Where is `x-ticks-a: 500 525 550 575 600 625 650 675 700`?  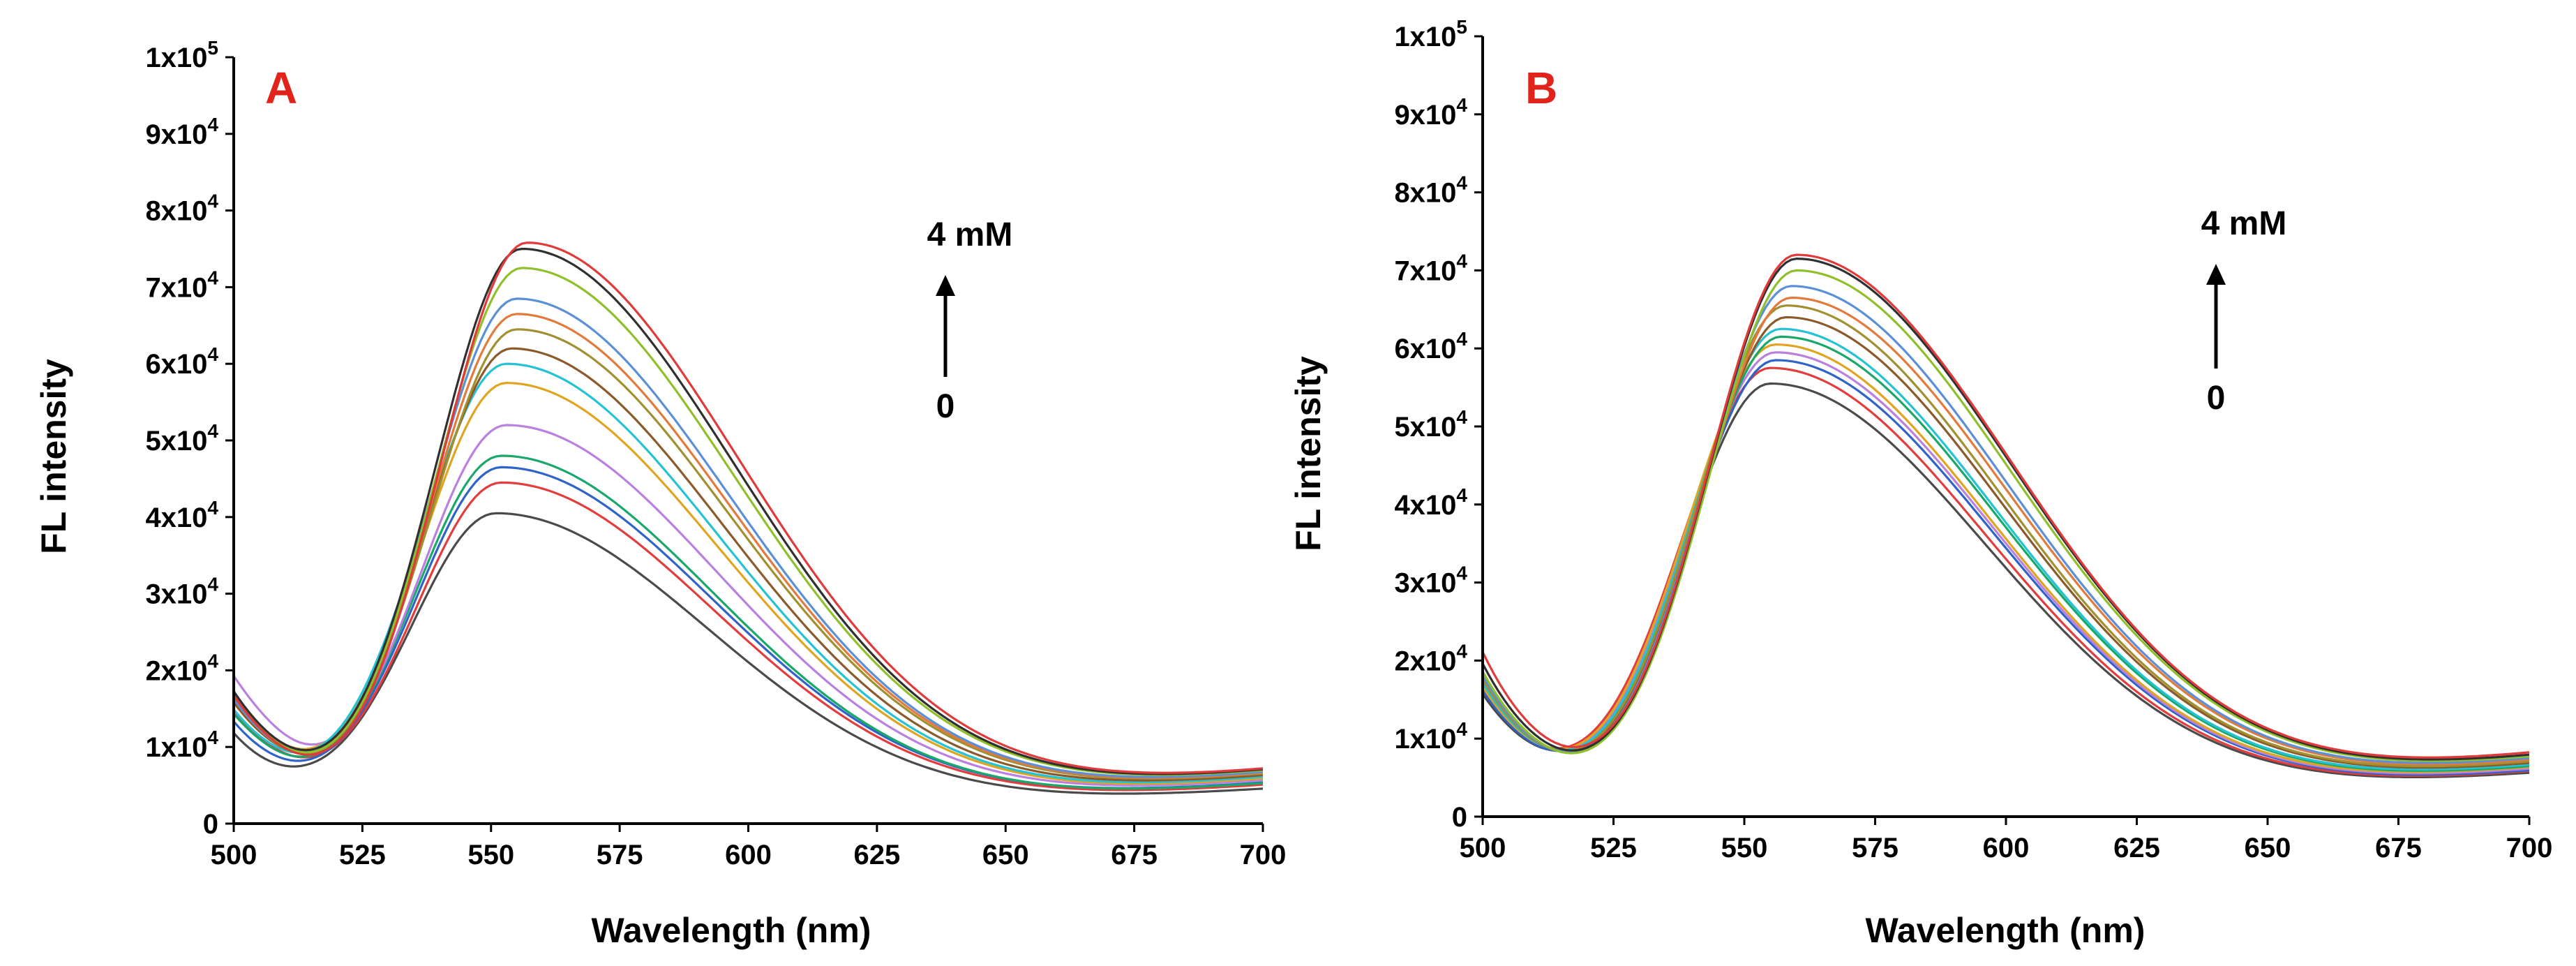
x-ticks-a: 500 525 550 575 600 625 650 675 700 is located at coordinates (749, 847).